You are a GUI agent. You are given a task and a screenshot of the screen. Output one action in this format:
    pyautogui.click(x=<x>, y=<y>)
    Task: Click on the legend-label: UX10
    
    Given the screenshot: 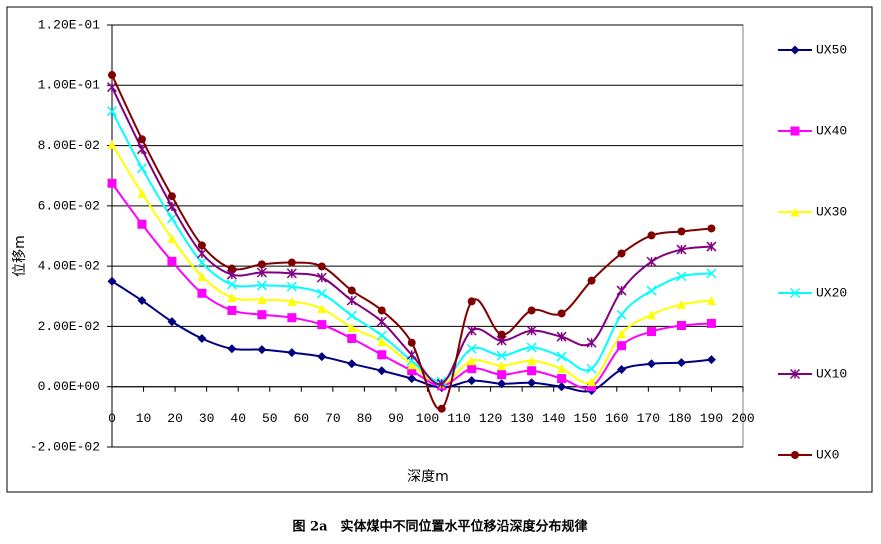 What is the action you would take?
    pyautogui.click(x=831, y=373)
    